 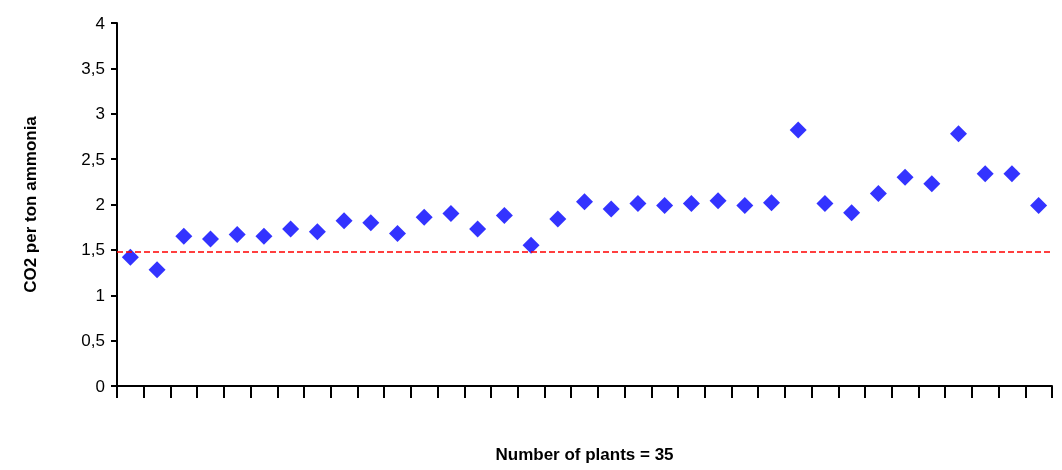 I want to click on y-tick-label: 0, so click(x=100, y=386).